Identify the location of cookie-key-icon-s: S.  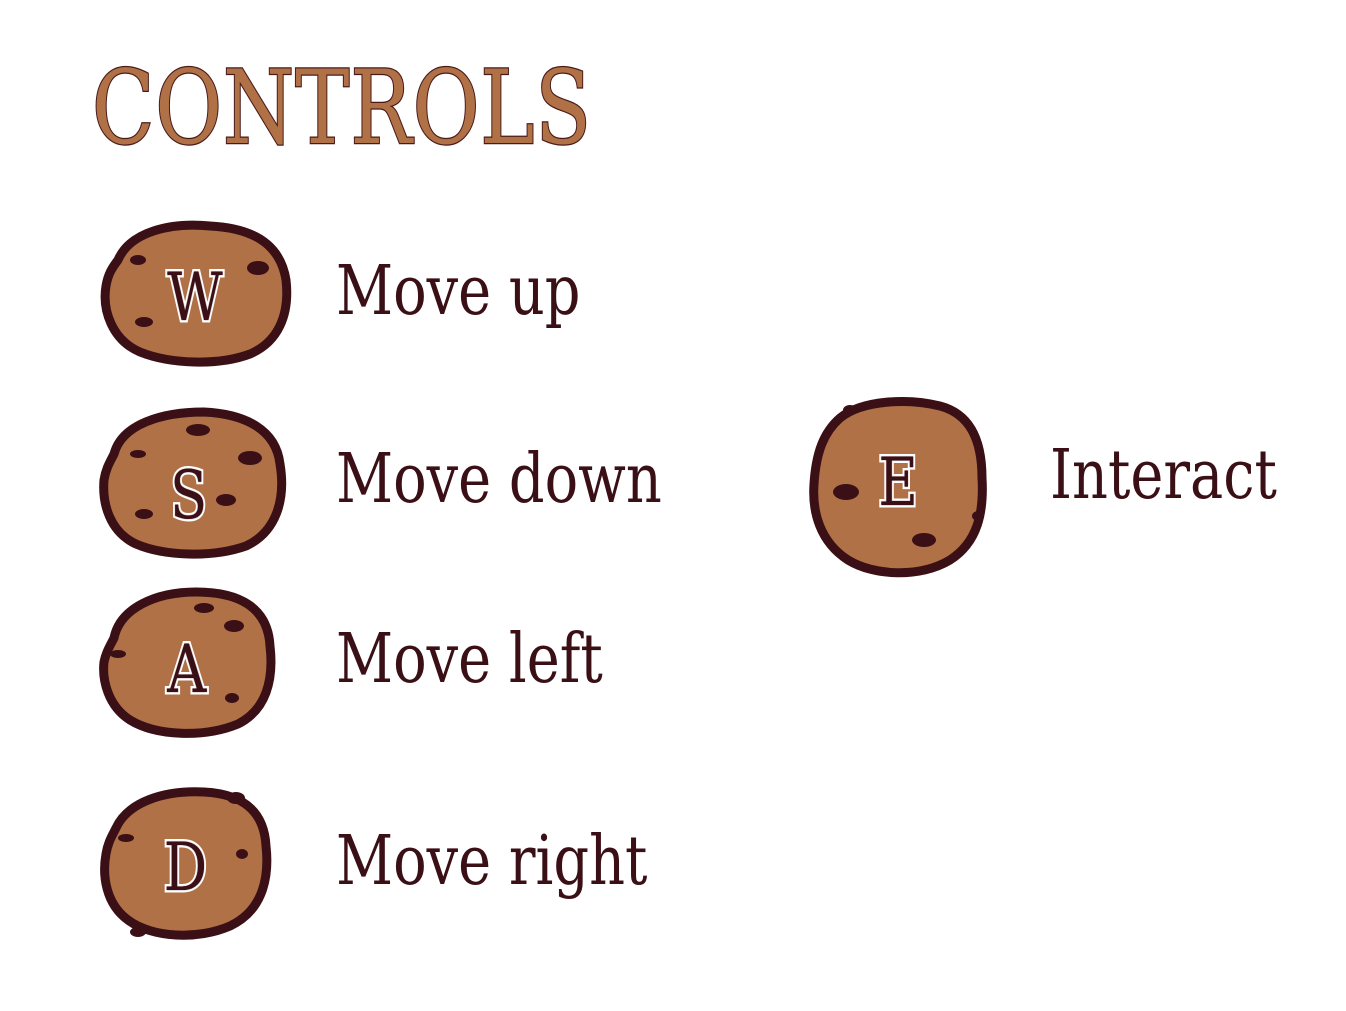
(194, 483).